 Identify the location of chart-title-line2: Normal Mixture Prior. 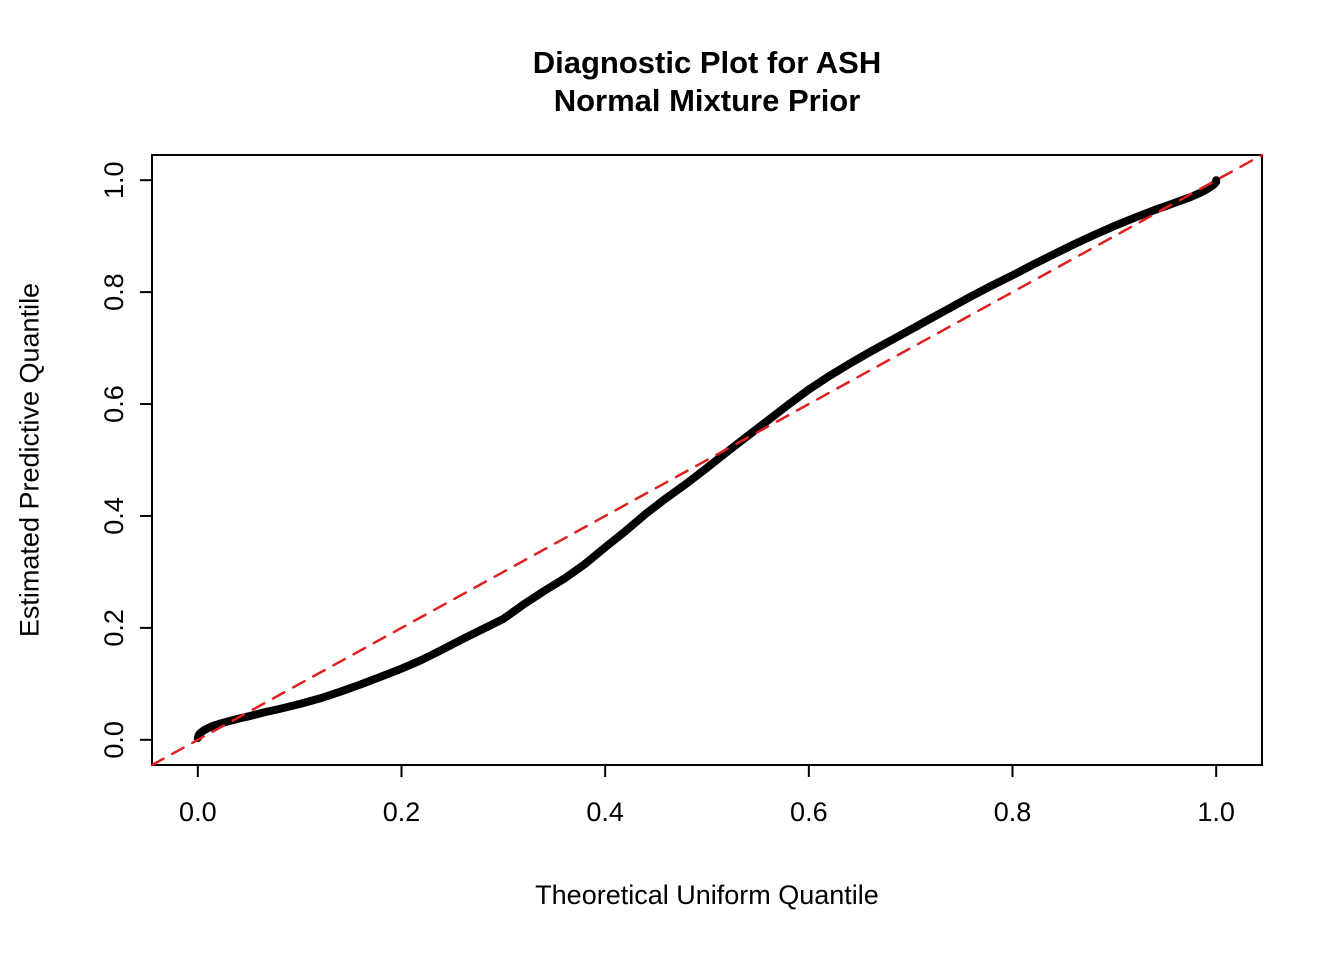
(707, 100).